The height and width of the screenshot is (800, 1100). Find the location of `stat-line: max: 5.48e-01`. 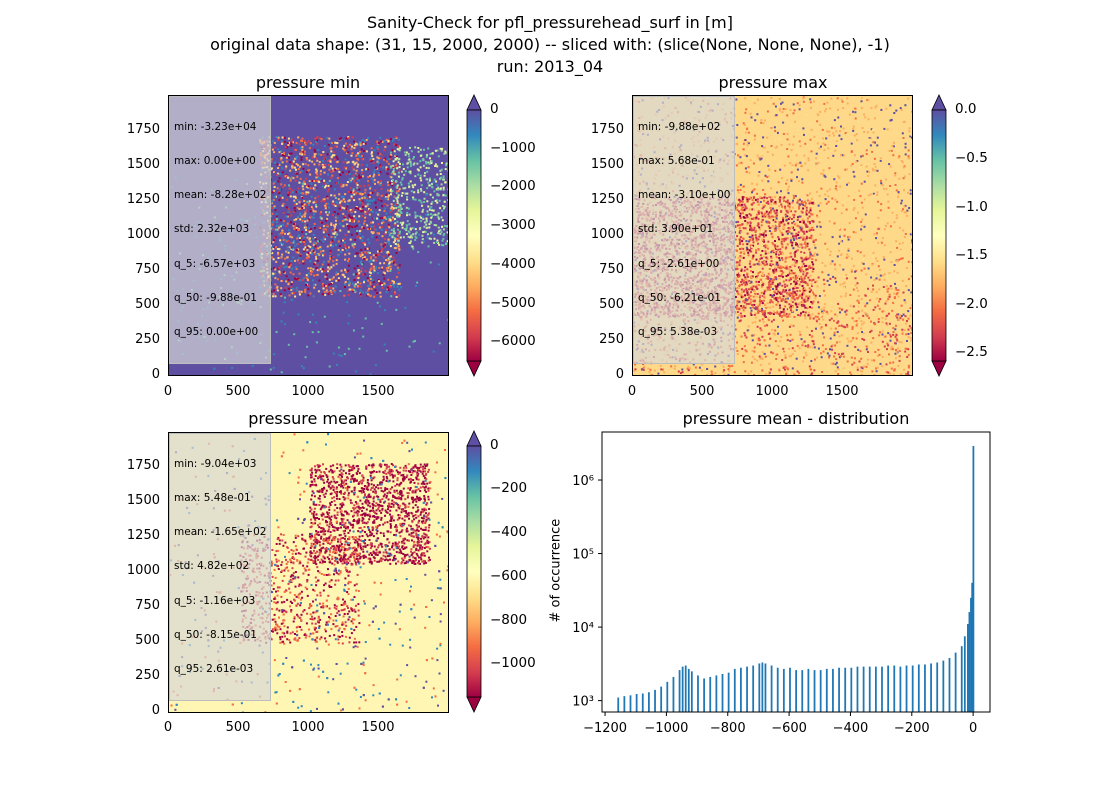

stat-line: max: 5.48e-01 is located at coordinates (212, 498).